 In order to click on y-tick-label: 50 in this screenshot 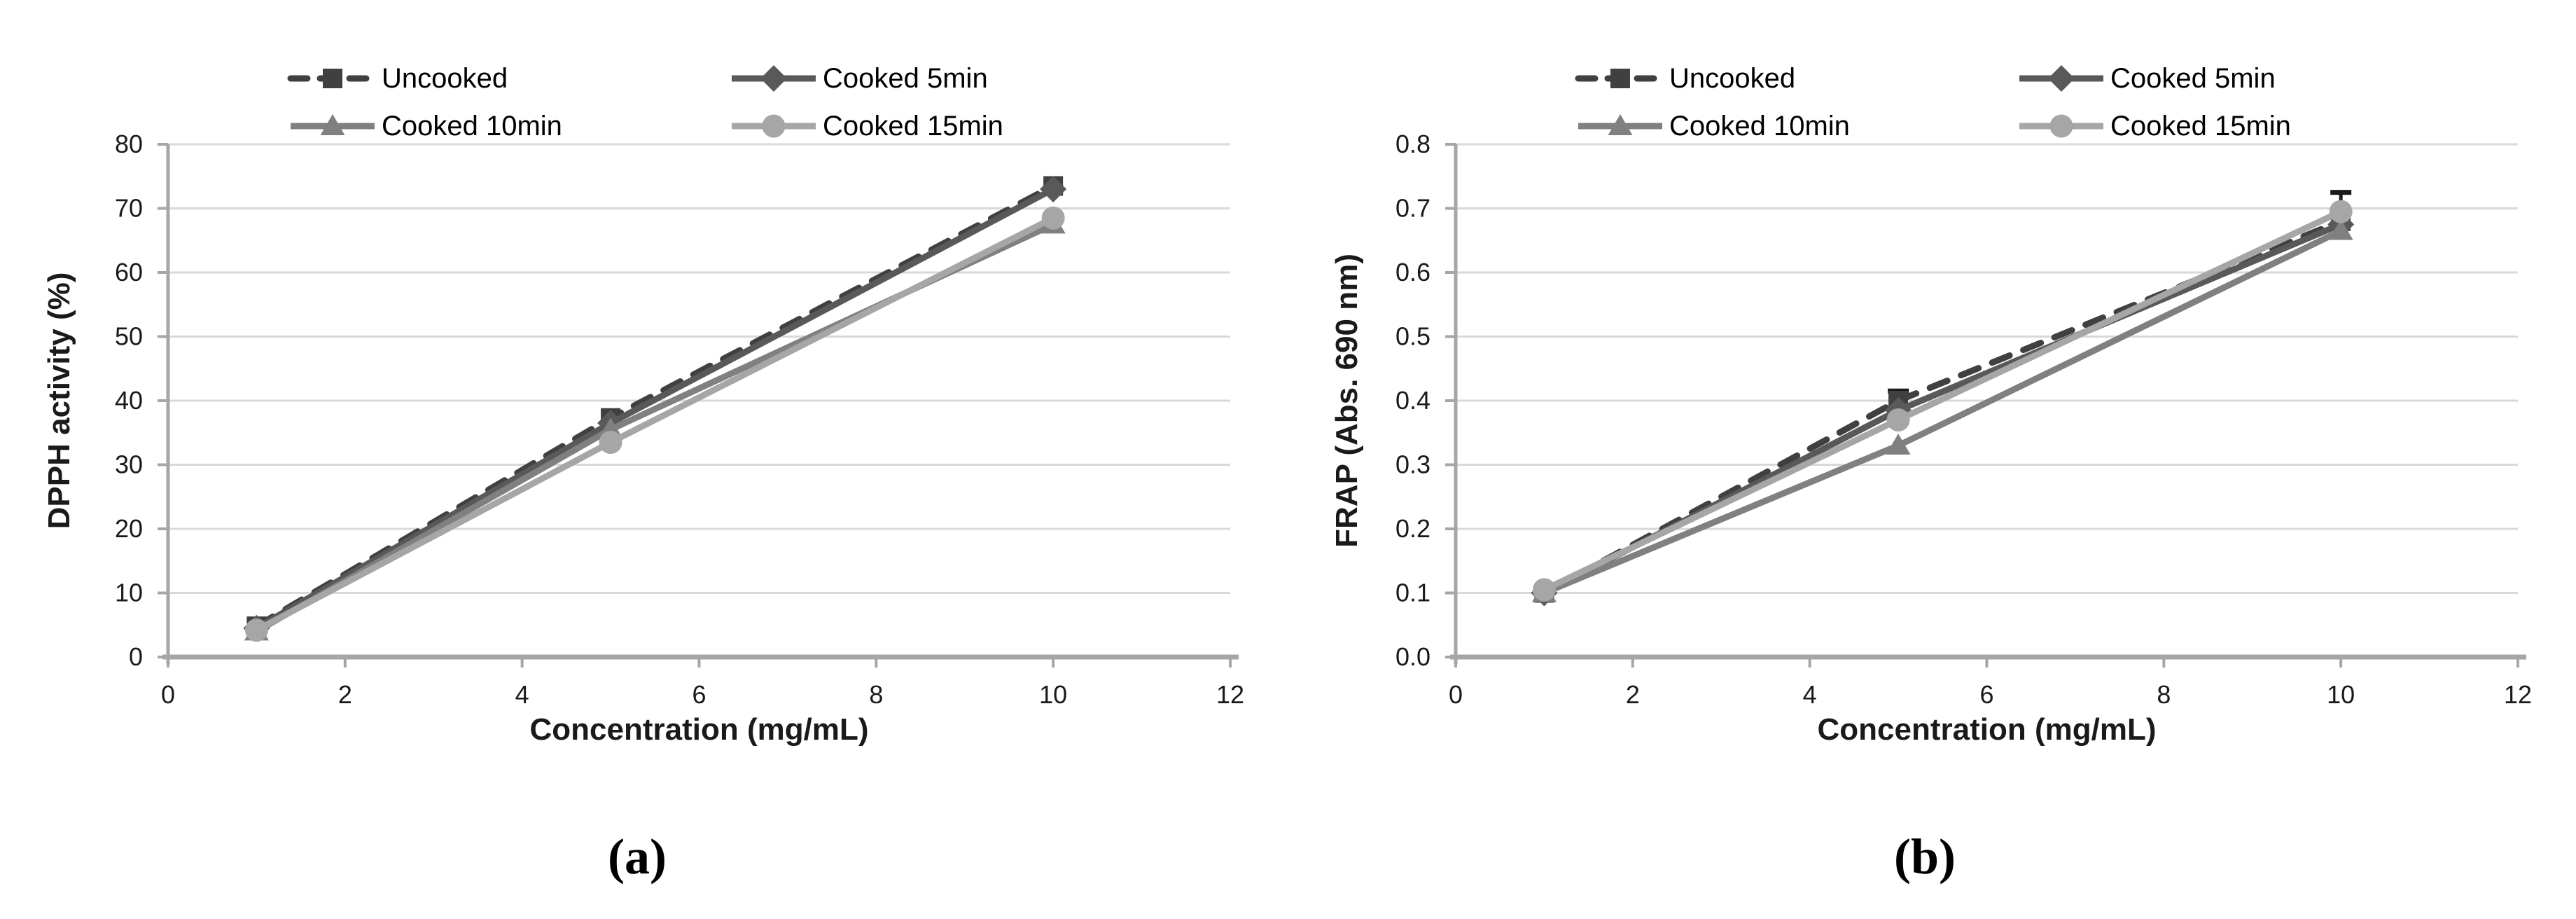, I will do `click(129, 336)`.